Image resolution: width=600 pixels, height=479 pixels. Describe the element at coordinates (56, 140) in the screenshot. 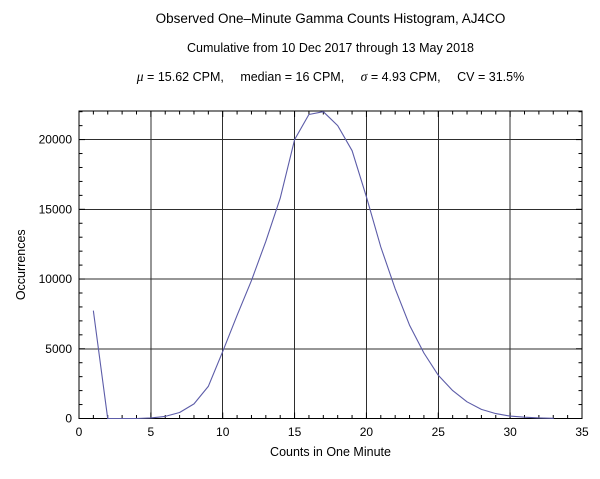

I see `y-tick-label-20000: 20000` at that location.